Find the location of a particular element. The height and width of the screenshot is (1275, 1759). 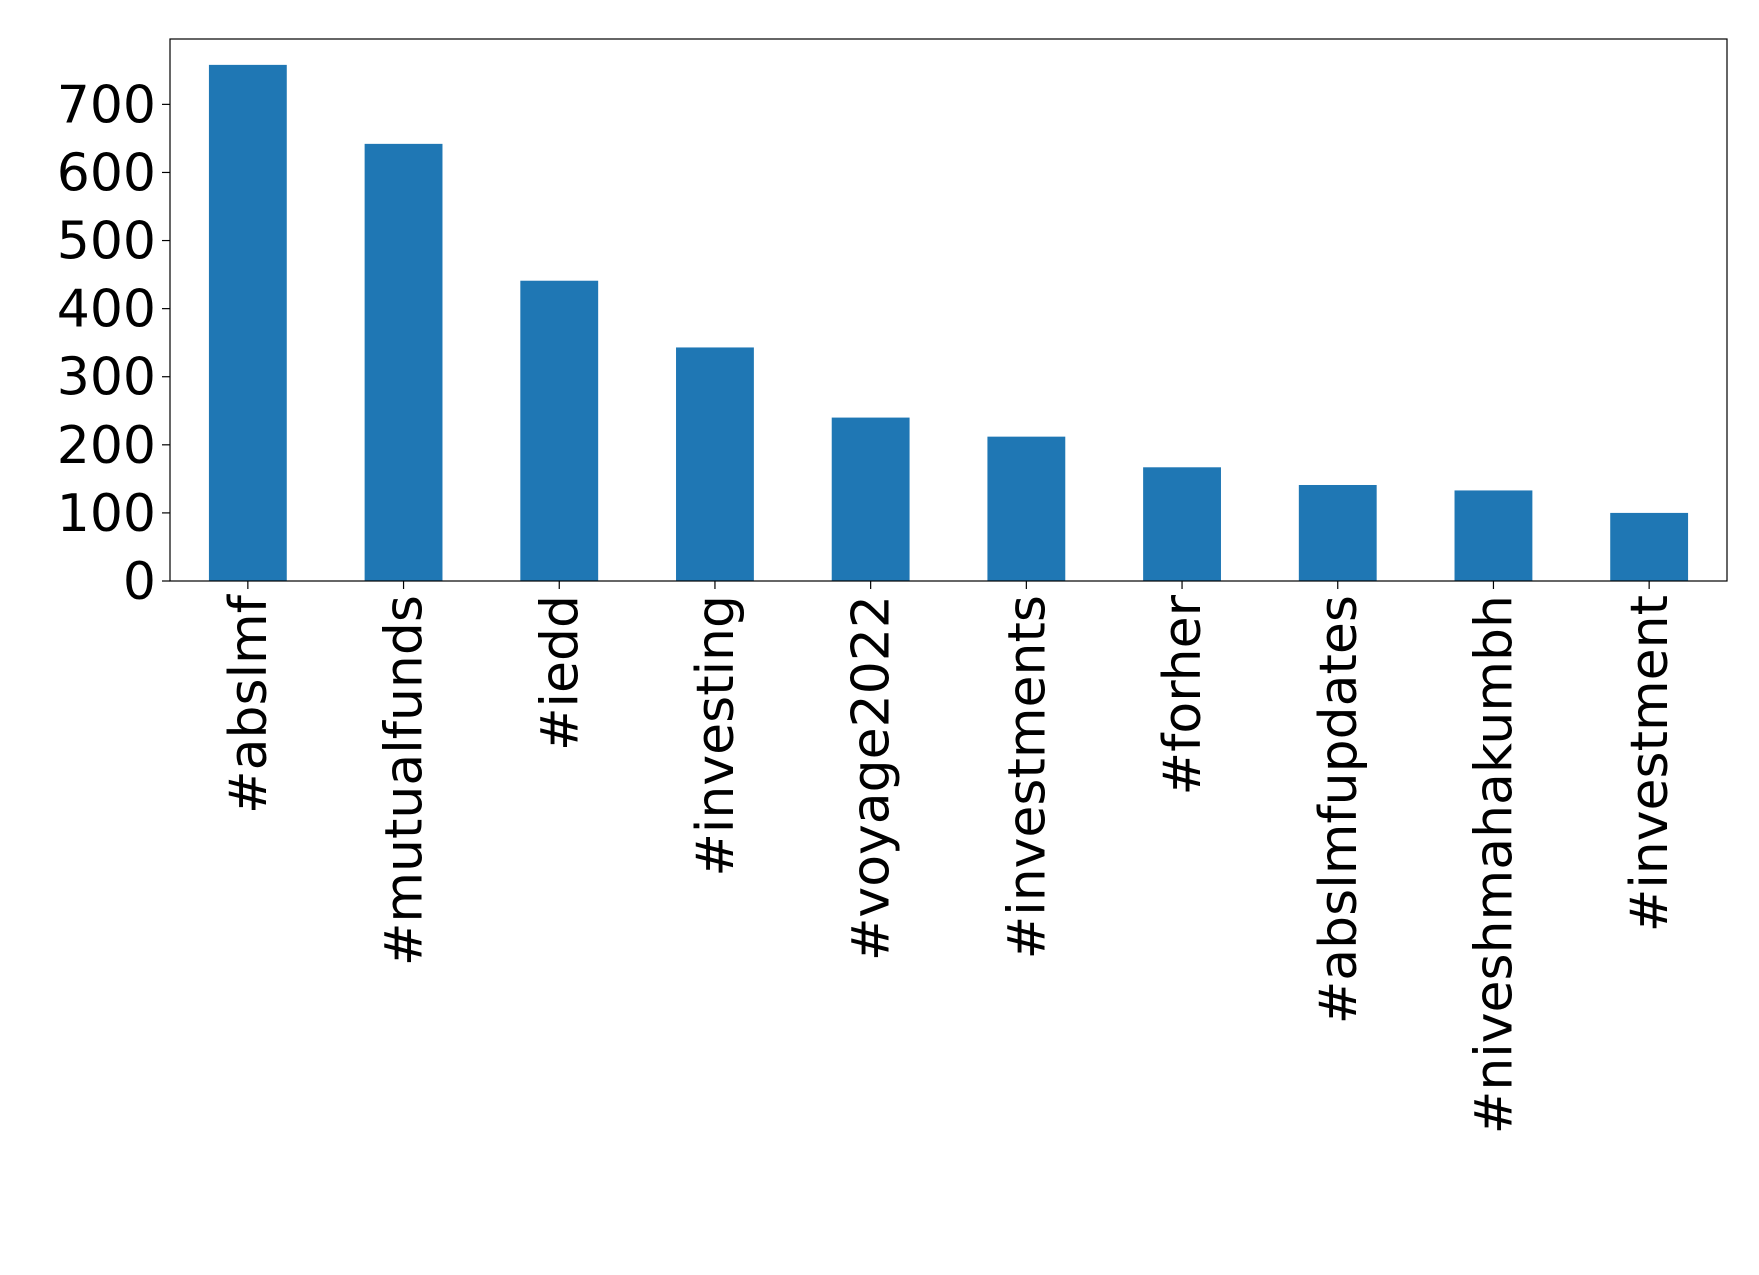

y-tick-label: 600 is located at coordinates (106, 173).